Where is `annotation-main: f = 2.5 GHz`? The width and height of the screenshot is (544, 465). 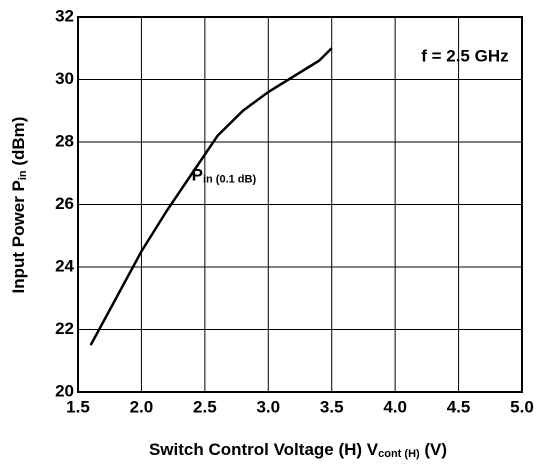 annotation-main: f = 2.5 GHz is located at coordinates (464, 56).